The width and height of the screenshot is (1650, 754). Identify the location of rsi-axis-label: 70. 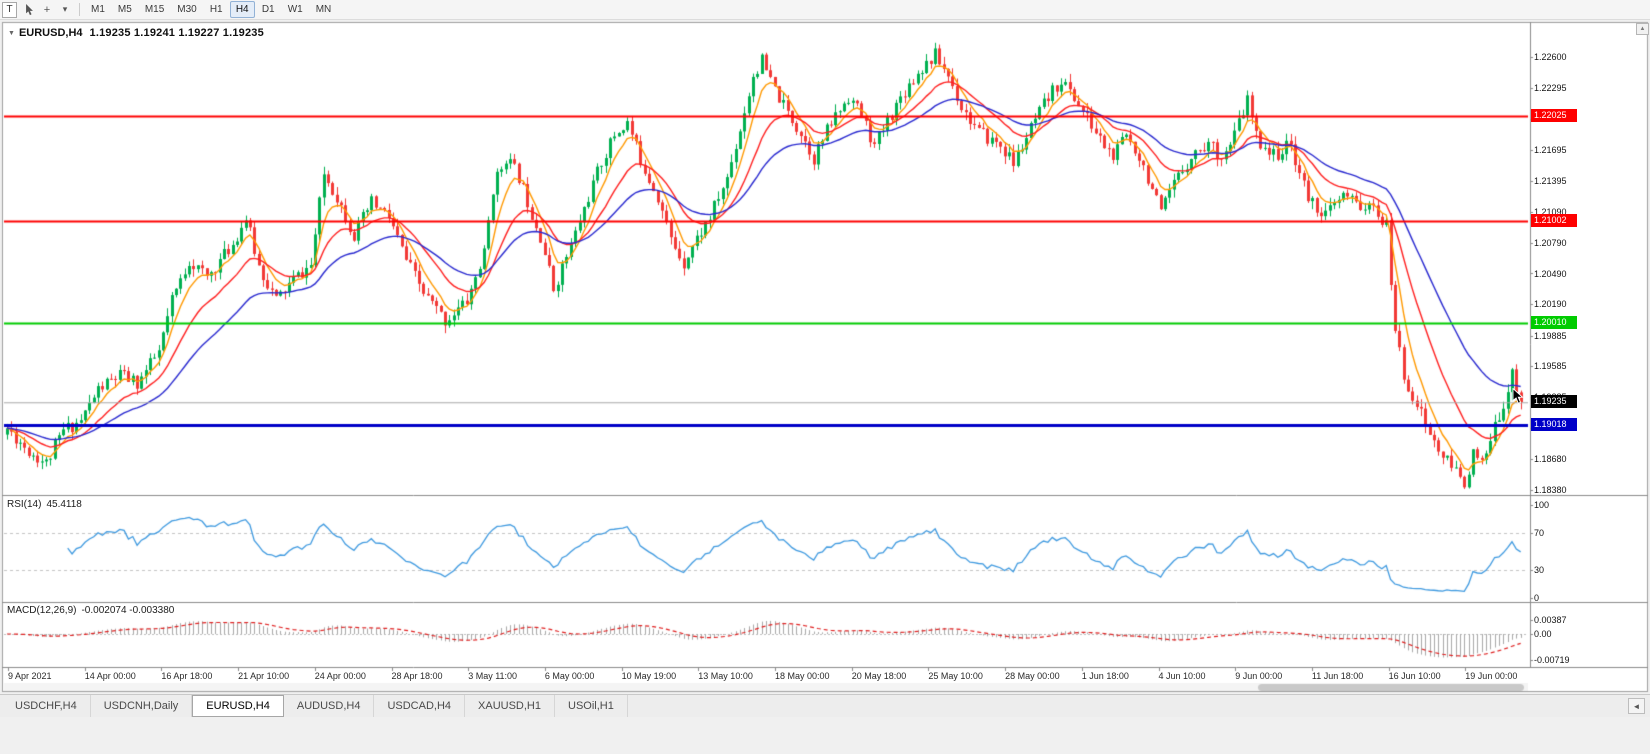
(1539, 532).